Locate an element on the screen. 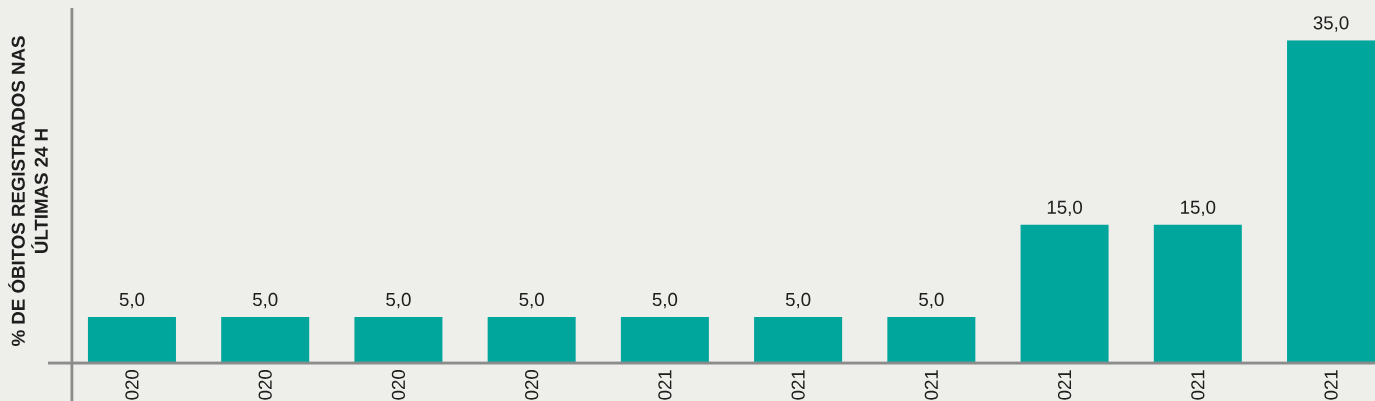 This screenshot has height=401, width=1375. y-axis-title: % DE ÓBITOS REGISTRADOS NAS ÚLTIMAS 24 H is located at coordinates (28, 191).